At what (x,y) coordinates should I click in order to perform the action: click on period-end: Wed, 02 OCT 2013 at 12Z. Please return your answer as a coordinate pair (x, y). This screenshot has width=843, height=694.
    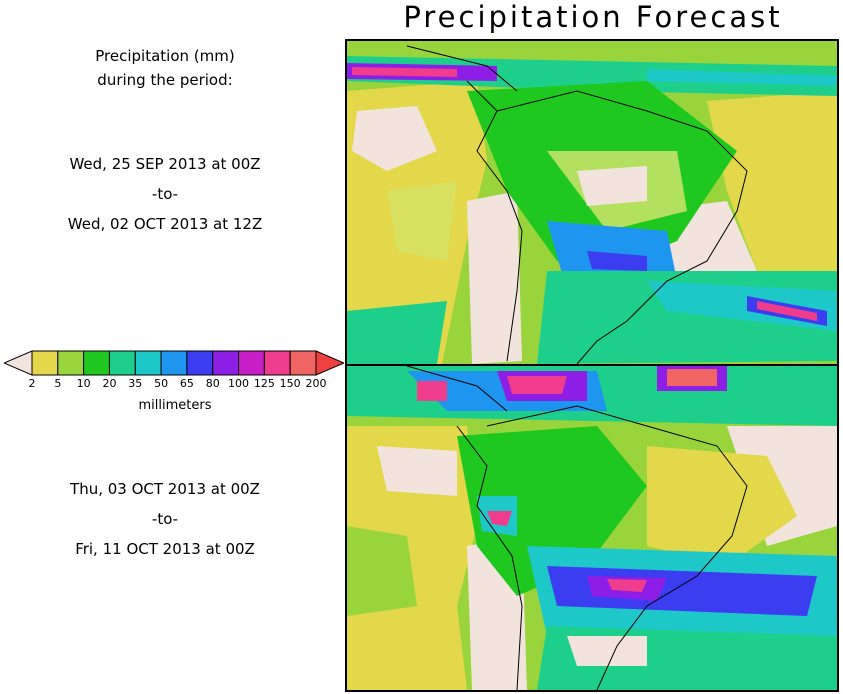
    Looking at the image, I should click on (165, 224).